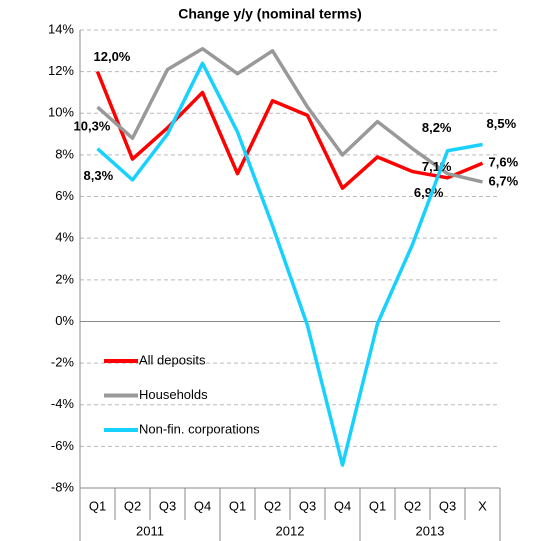 Image resolution: width=555 pixels, height=541 pixels. Describe the element at coordinates (63, 403) in the screenshot. I see `y-tick-label: -4%` at that location.